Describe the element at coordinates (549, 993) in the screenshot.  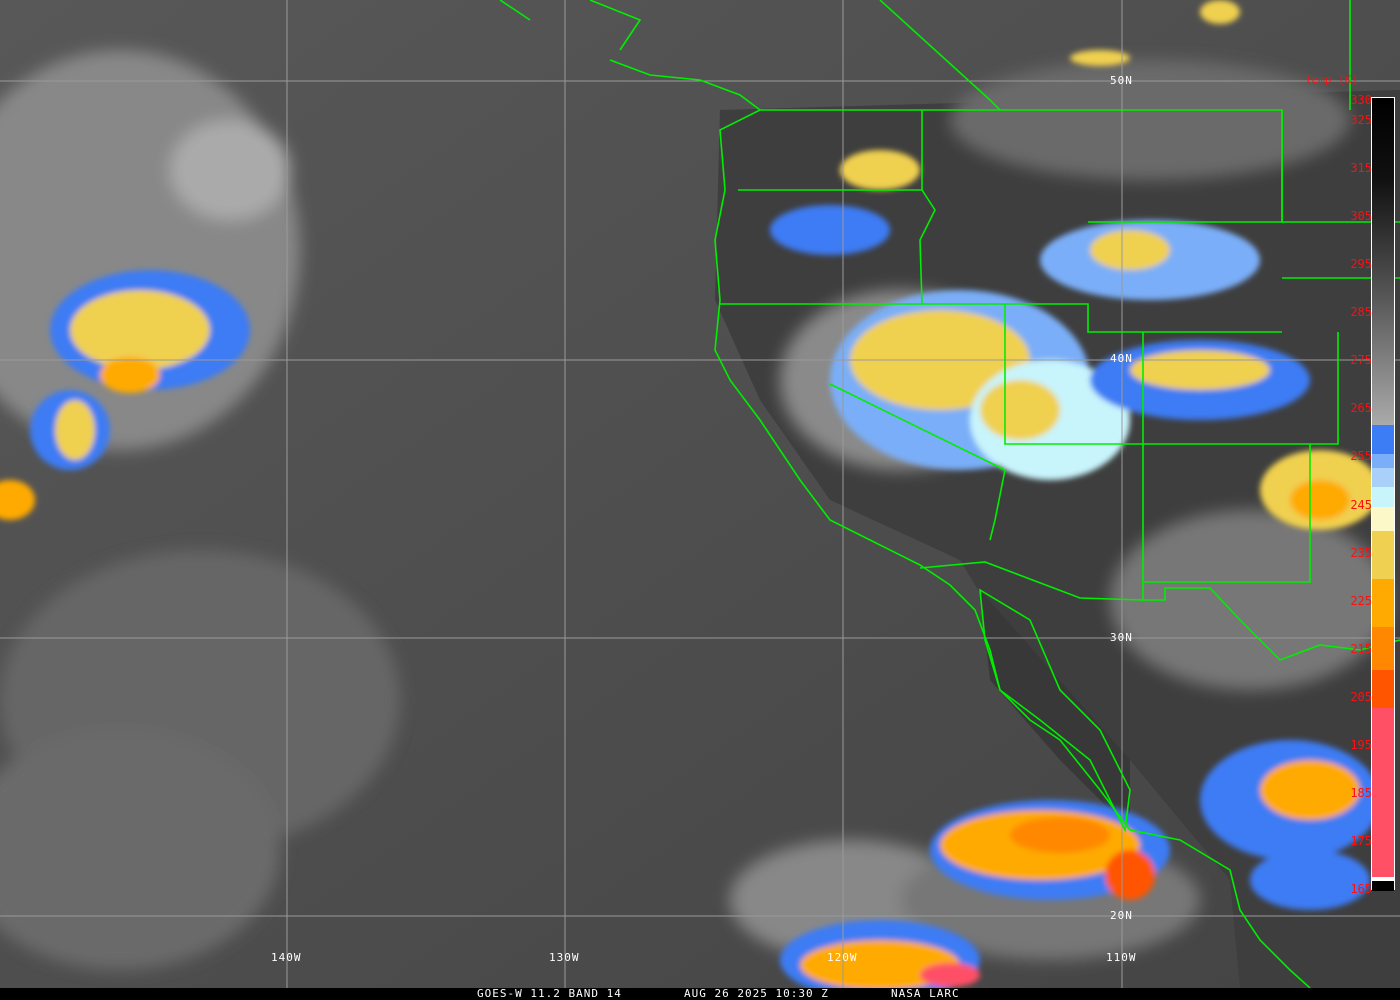
I see `caption-satellite: GOES-W 11.2 BAND 14` at that location.